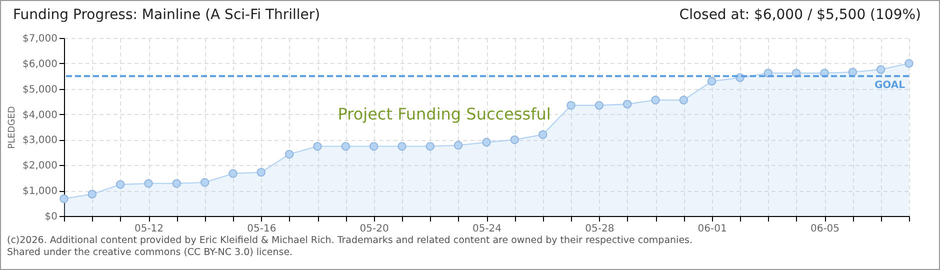 The height and width of the screenshot is (270, 940). What do you see at coordinates (40, 140) in the screenshot?
I see `y-tick-label: $3,000` at bounding box center [40, 140].